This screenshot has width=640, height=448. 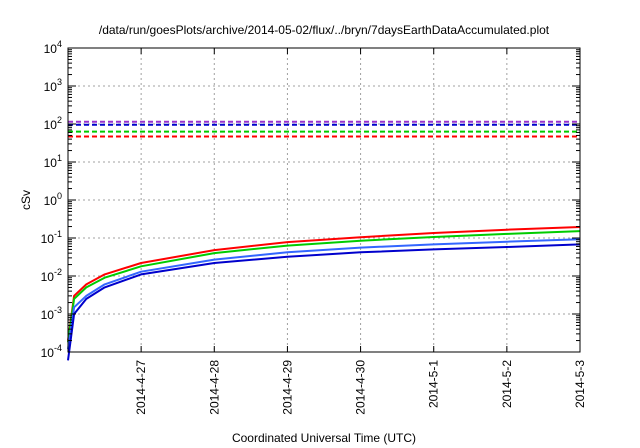 I want to click on x-tick-label: 2014-5-3, so click(x=580, y=384).